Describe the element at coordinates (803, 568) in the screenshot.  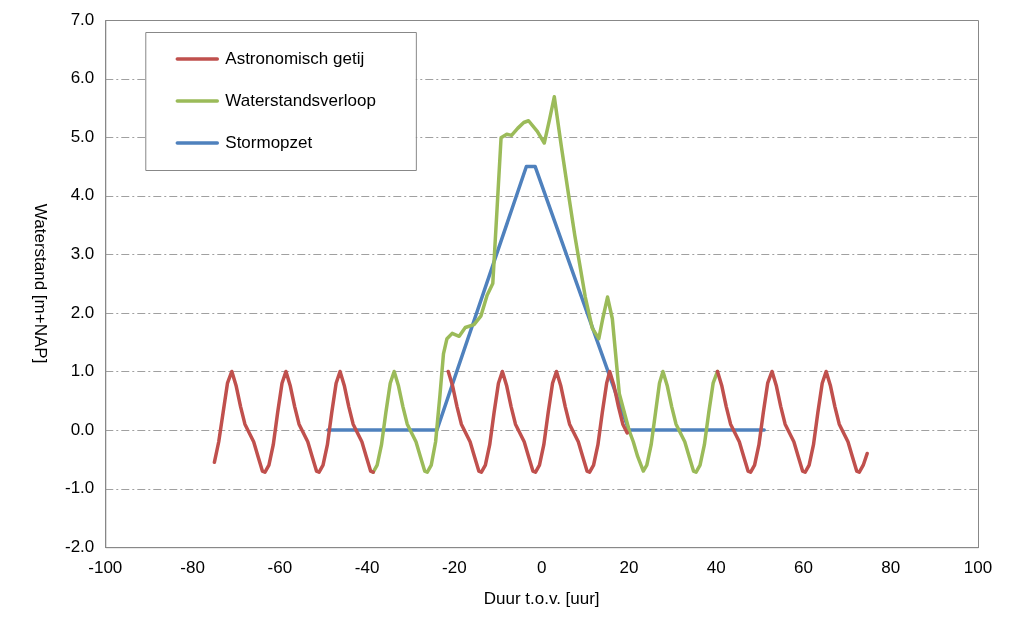
I see `x-tick-label: 60` at that location.